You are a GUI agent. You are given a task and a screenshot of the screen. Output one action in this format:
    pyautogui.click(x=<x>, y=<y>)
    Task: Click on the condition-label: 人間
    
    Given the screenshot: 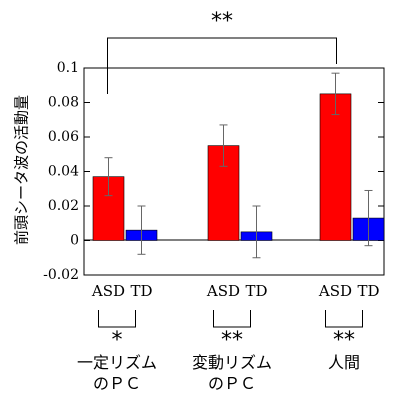 What is the action you would take?
    pyautogui.click(x=344, y=362)
    